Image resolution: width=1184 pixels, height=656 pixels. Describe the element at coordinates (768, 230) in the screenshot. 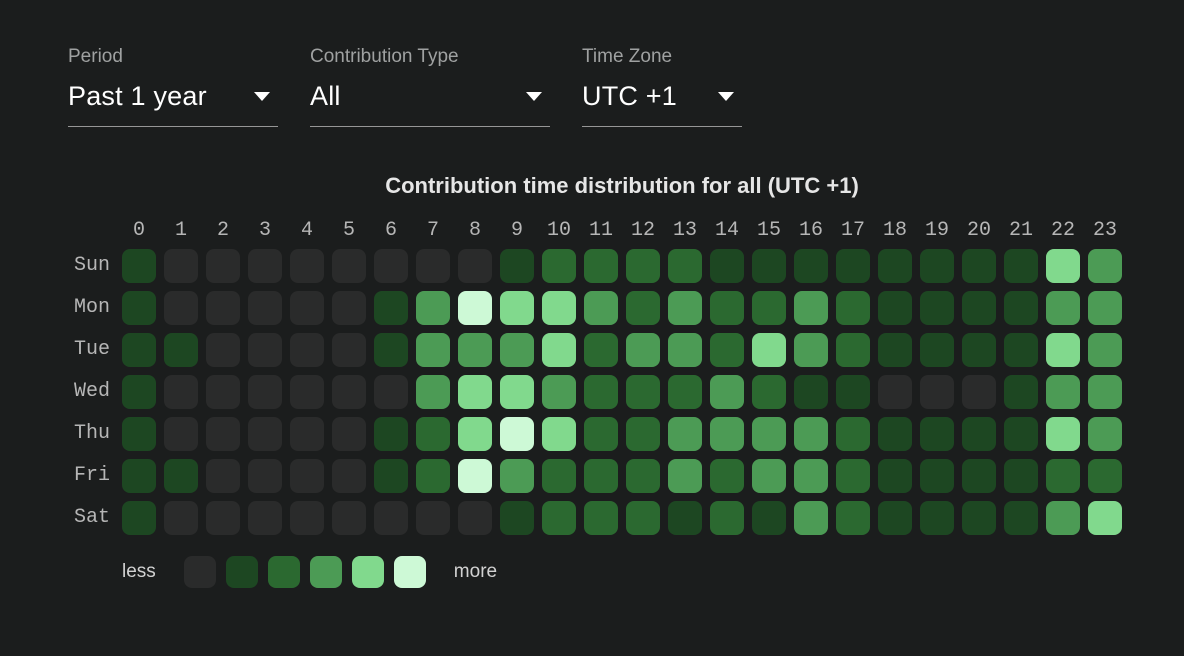

I see `hour-label: 15` at that location.